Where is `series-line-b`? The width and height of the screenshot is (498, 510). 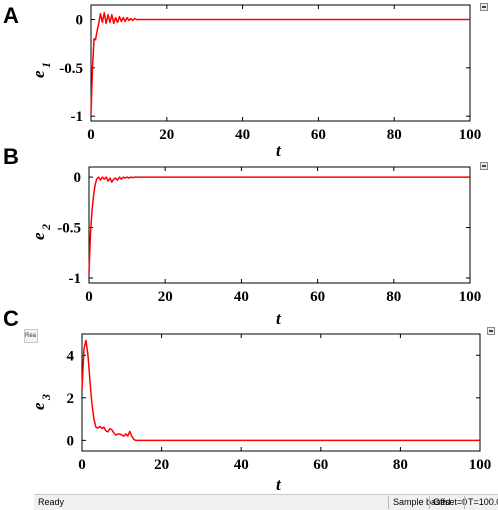
series-line-b is located at coordinates (279, 224).